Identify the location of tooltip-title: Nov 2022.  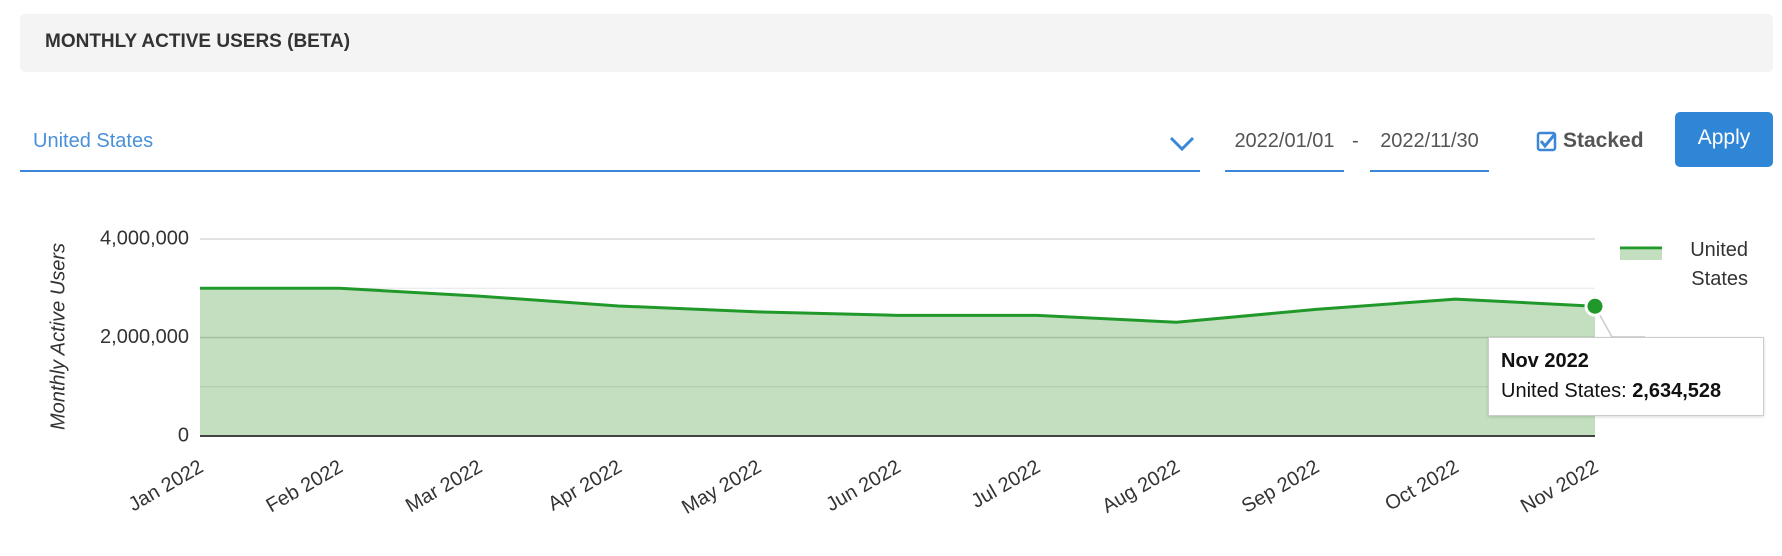
(1545, 361).